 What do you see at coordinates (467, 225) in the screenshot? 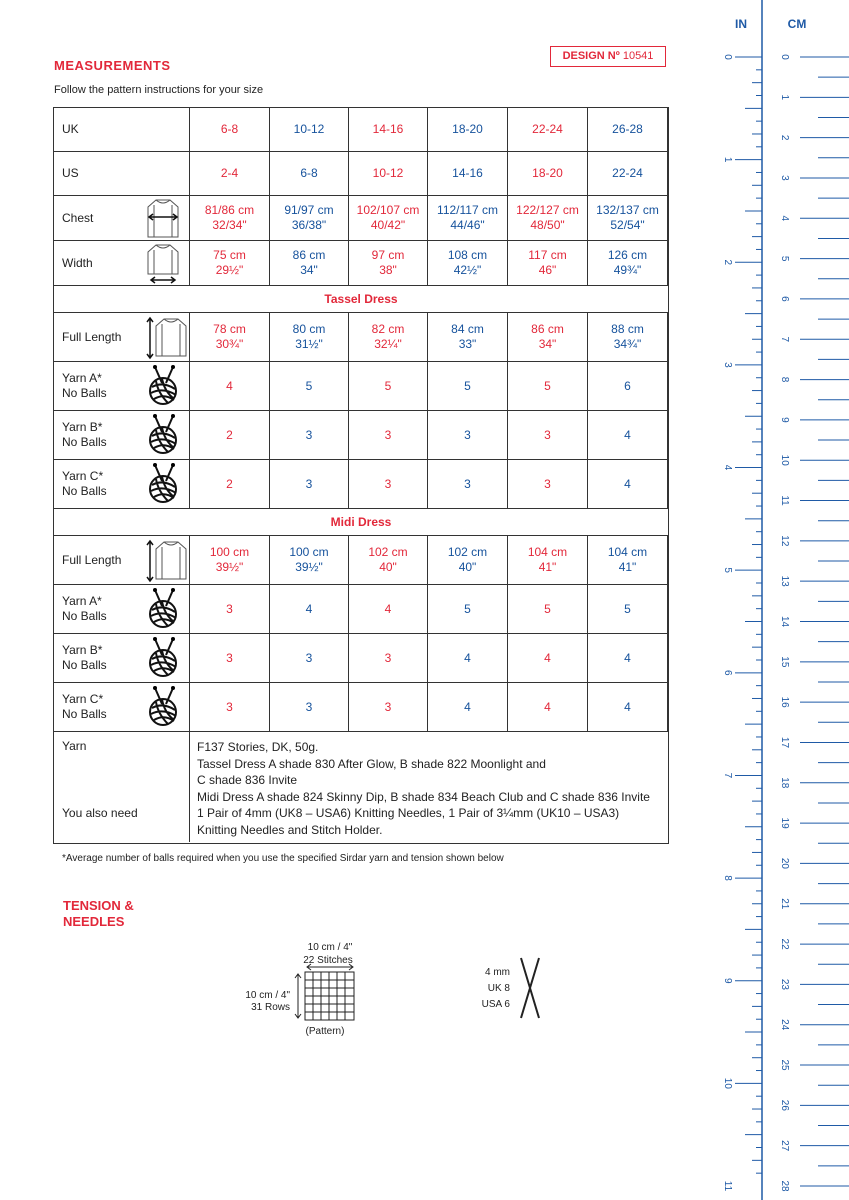
I see `cell-line: 44/46"` at bounding box center [467, 225].